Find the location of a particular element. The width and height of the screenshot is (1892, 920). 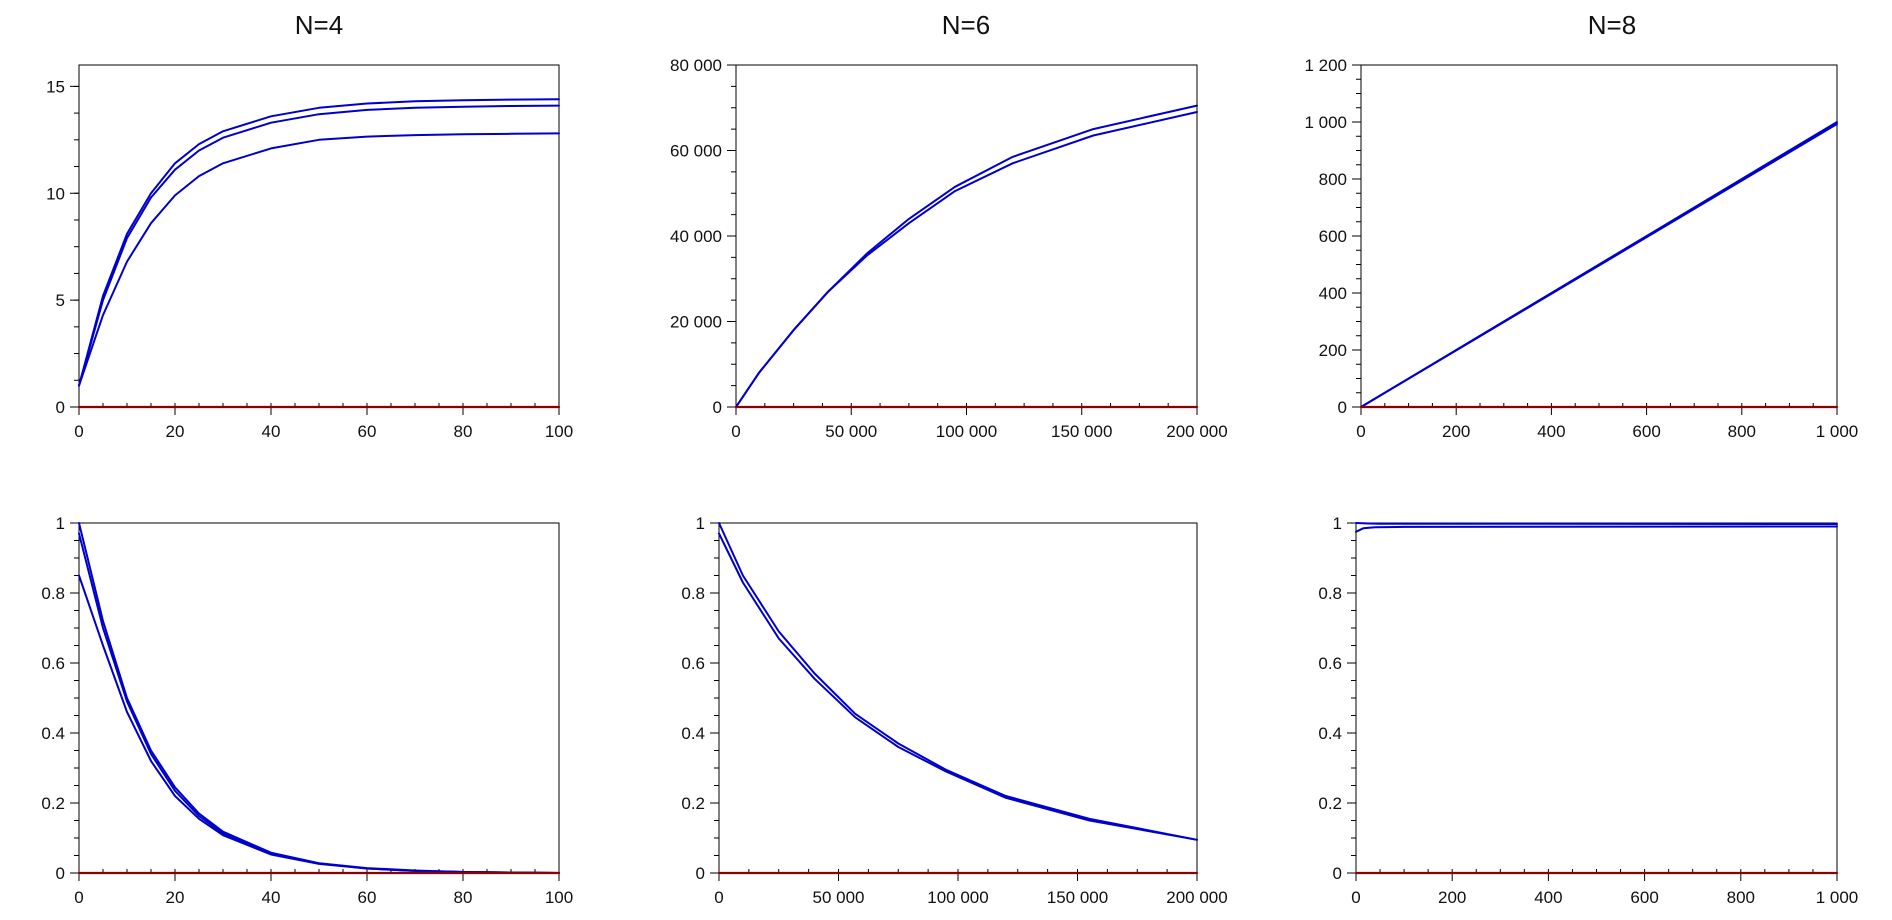

y-tick-label: 400 is located at coordinates (1333, 293).